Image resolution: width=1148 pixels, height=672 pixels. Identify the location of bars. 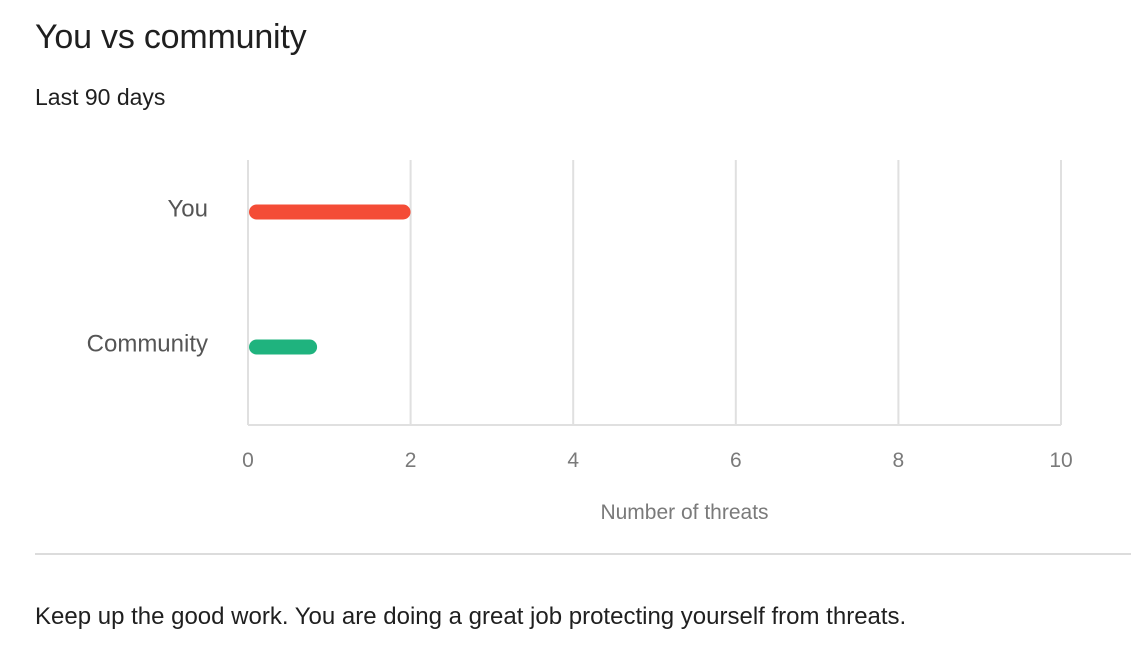
(330, 279).